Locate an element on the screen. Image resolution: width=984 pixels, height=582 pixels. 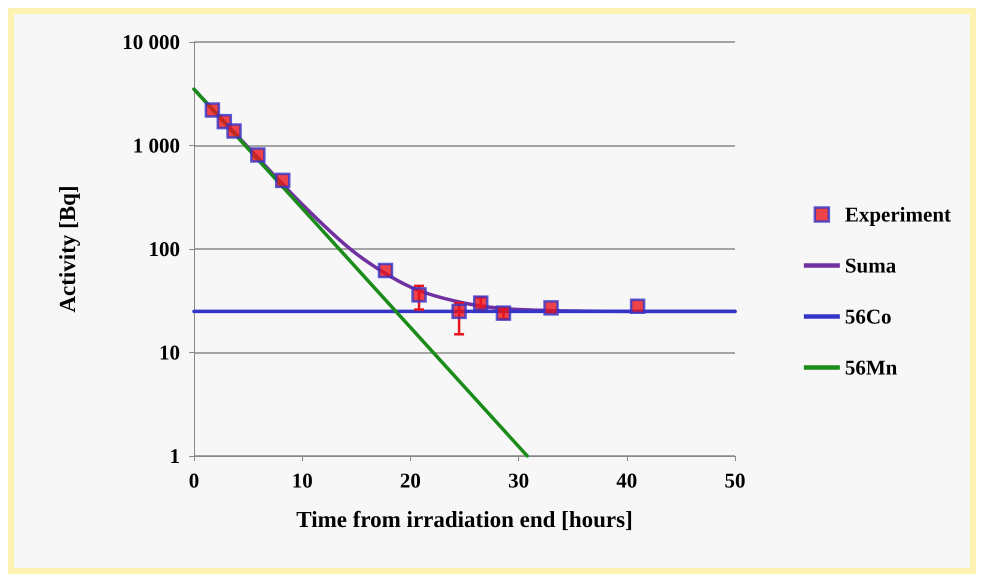
legend-label: Suma is located at coordinates (870, 266).